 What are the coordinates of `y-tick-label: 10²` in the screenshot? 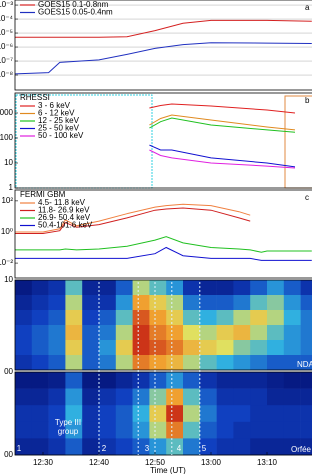 It's located at (7, 200).